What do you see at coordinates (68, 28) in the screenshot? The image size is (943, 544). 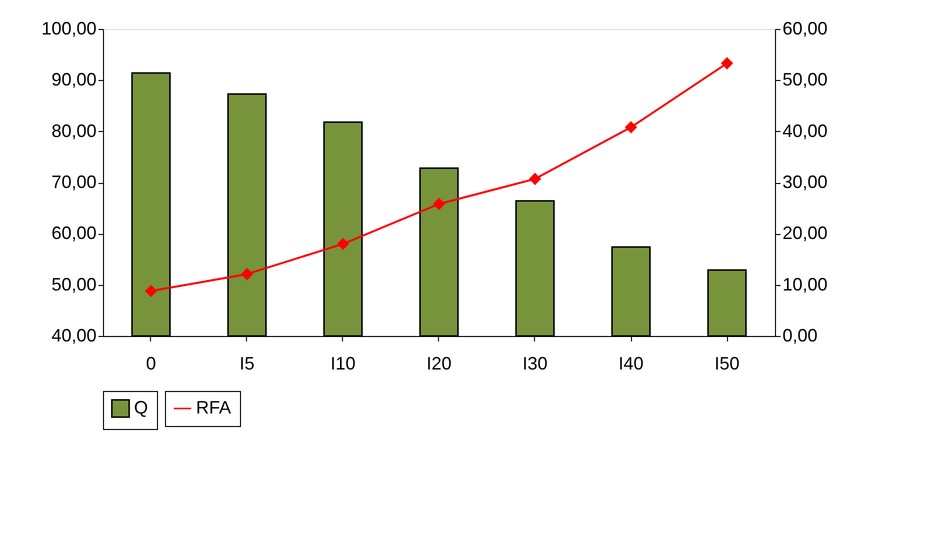 I see `y-tick-label: 100,00` at bounding box center [68, 28].